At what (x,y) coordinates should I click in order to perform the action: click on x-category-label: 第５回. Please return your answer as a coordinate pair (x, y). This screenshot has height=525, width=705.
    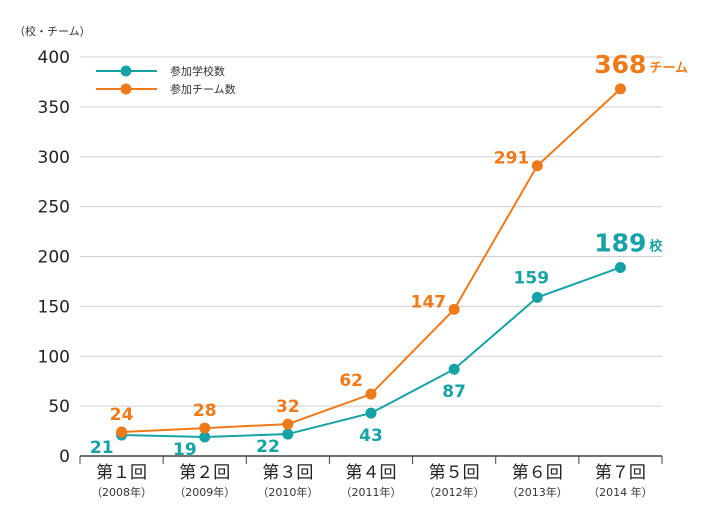
    Looking at the image, I should click on (454, 473).